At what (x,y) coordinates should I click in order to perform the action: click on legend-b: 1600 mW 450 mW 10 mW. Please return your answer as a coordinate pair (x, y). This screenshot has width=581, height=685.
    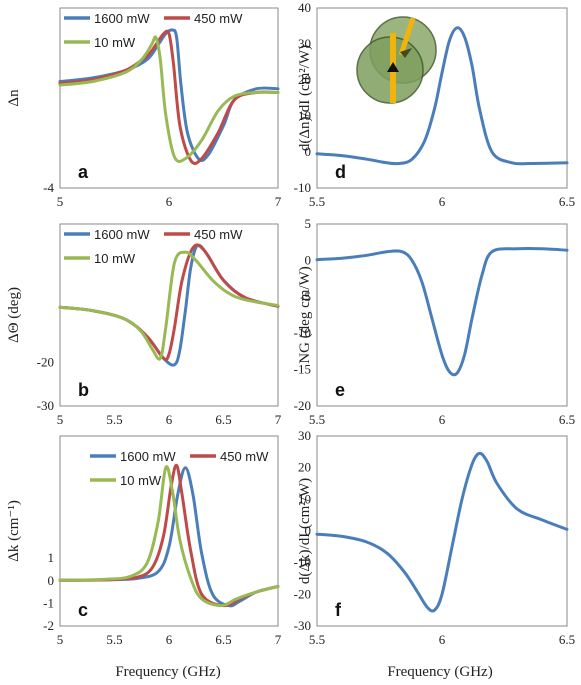
    Looking at the image, I should click on (153, 246).